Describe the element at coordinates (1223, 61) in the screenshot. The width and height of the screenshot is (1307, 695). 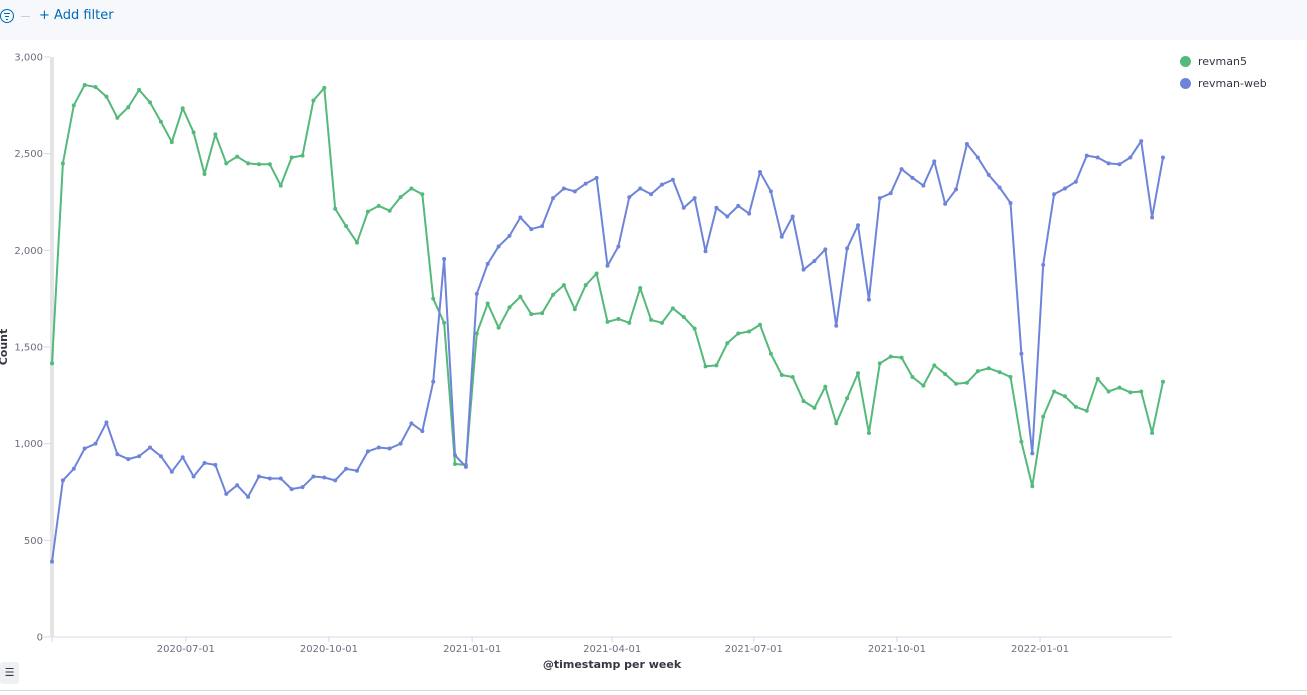
I see `legend-item-revman5: revman5` at that location.